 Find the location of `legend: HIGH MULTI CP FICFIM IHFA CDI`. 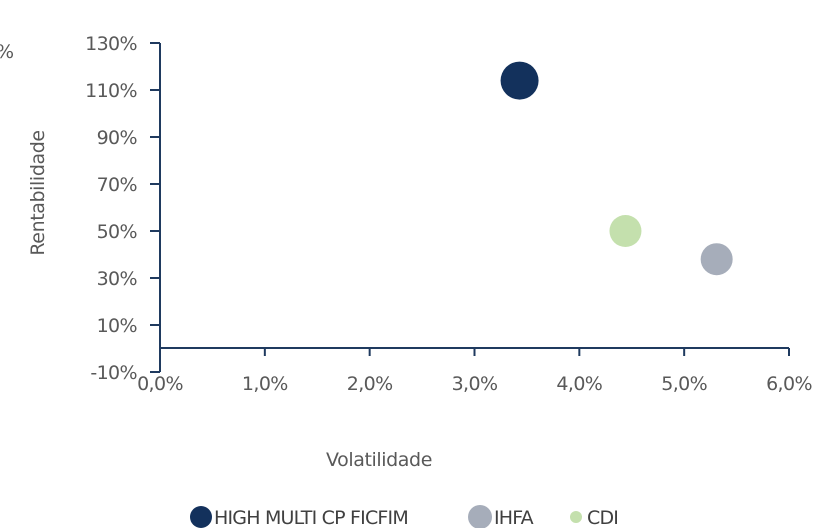

legend: HIGH MULTI CP FICFIM IHFA CDI is located at coordinates (404, 516).